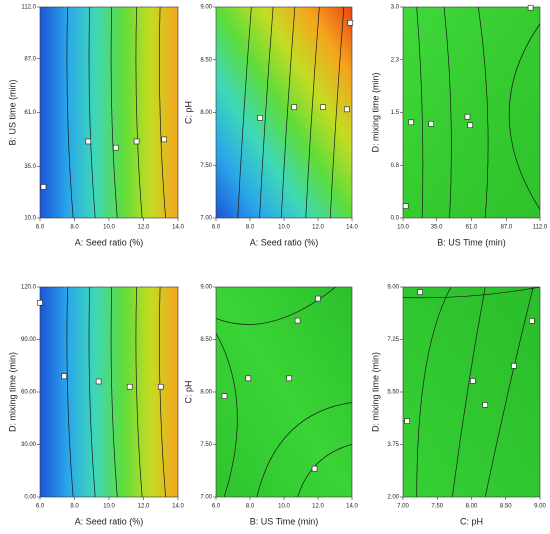 This screenshot has width=550, height=534. What do you see at coordinates (109, 521) in the screenshot?
I see `x-axis-title: A: Seed ratio (%)` at bounding box center [109, 521].